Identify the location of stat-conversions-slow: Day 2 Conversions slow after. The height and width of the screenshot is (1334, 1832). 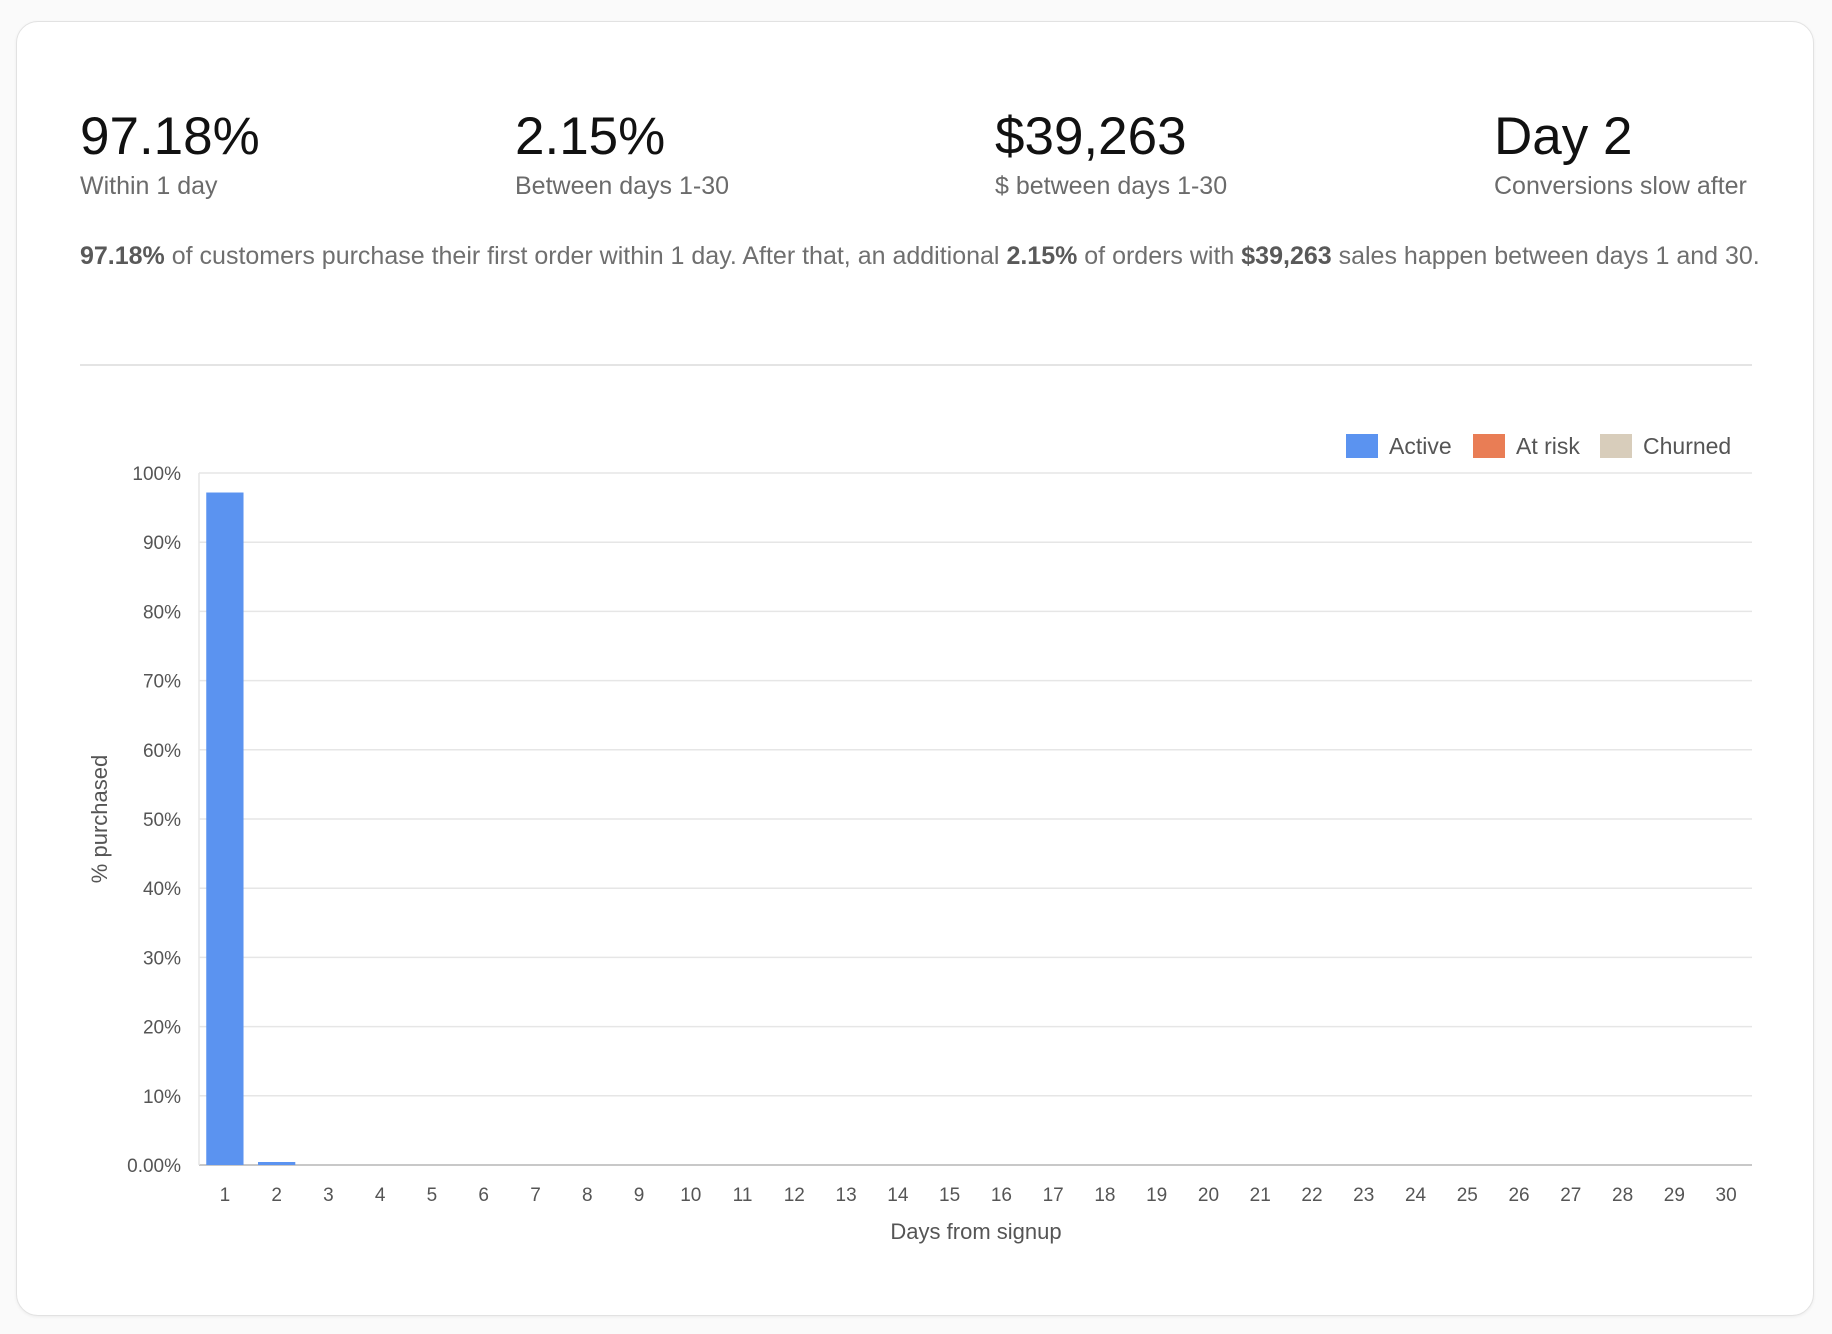
(1620, 154).